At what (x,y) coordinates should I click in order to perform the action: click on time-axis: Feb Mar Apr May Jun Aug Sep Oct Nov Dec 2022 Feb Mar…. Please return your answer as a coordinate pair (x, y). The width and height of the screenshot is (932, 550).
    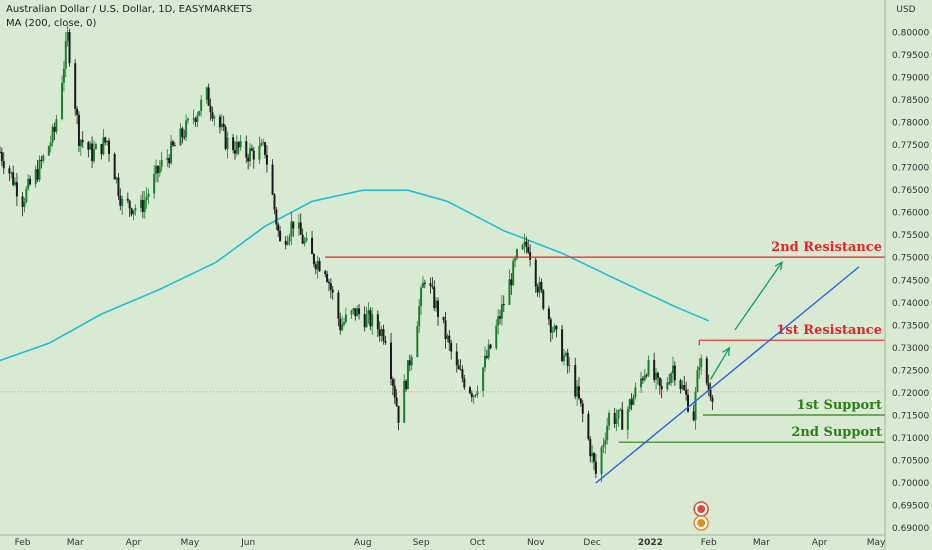
    Looking at the image, I should click on (443, 541).